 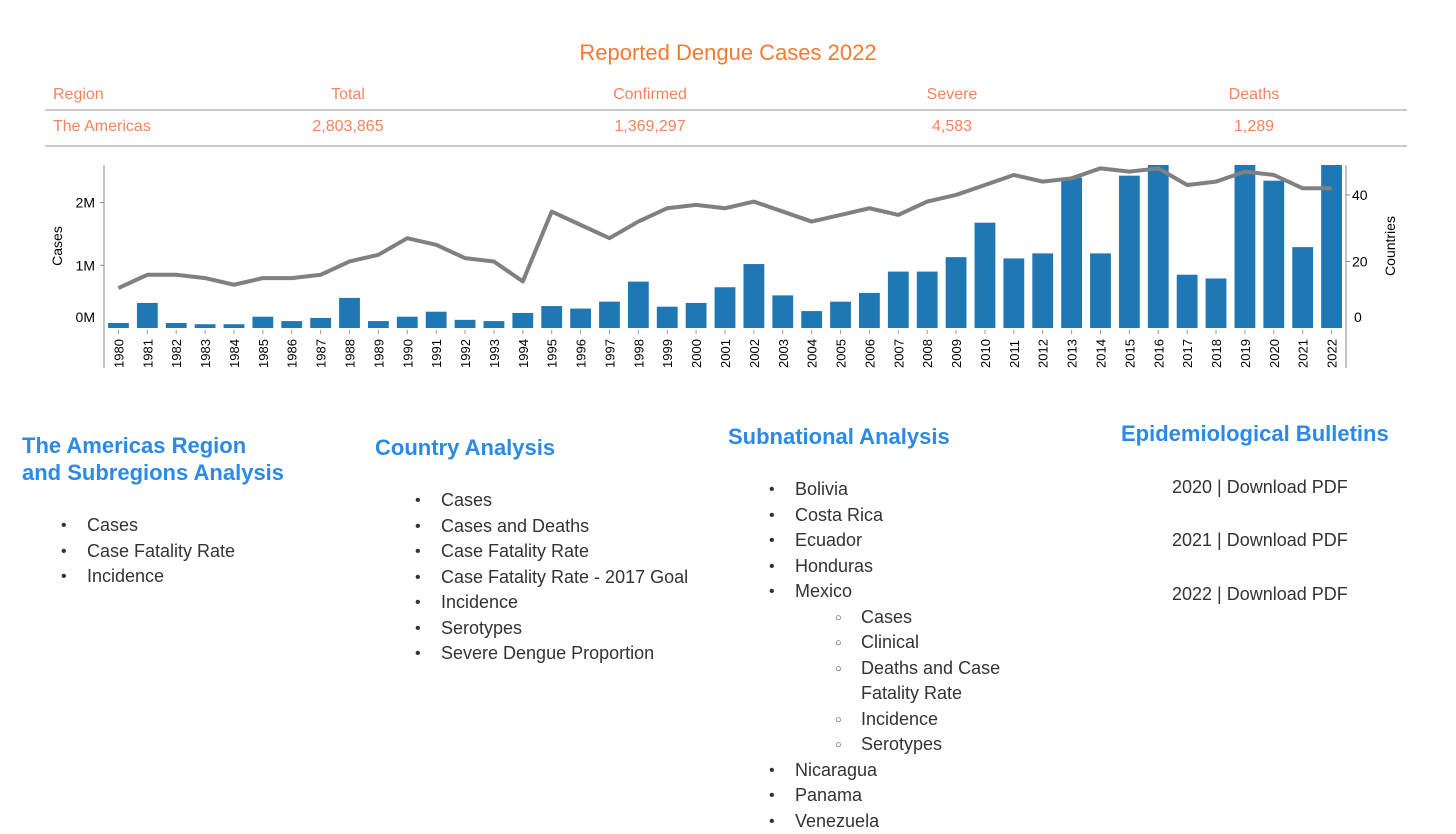 What do you see at coordinates (1187, 353) in the screenshot?
I see `x-tick-label: 2017` at bounding box center [1187, 353].